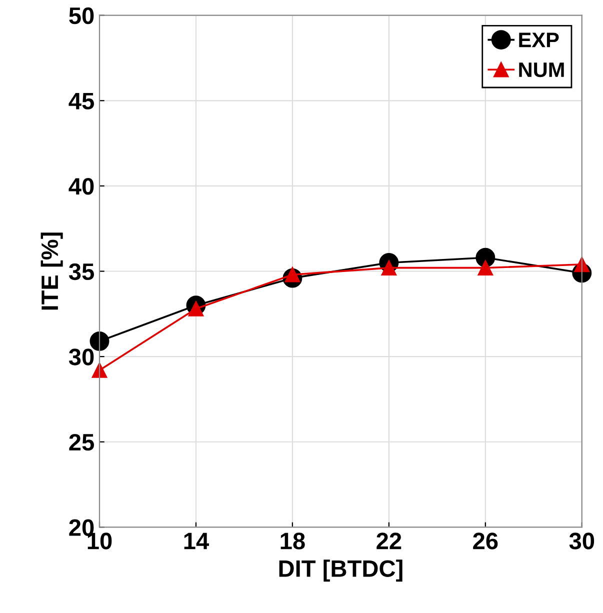  Describe the element at coordinates (196, 541) in the screenshot. I see `x-tick-label: 14` at that location.